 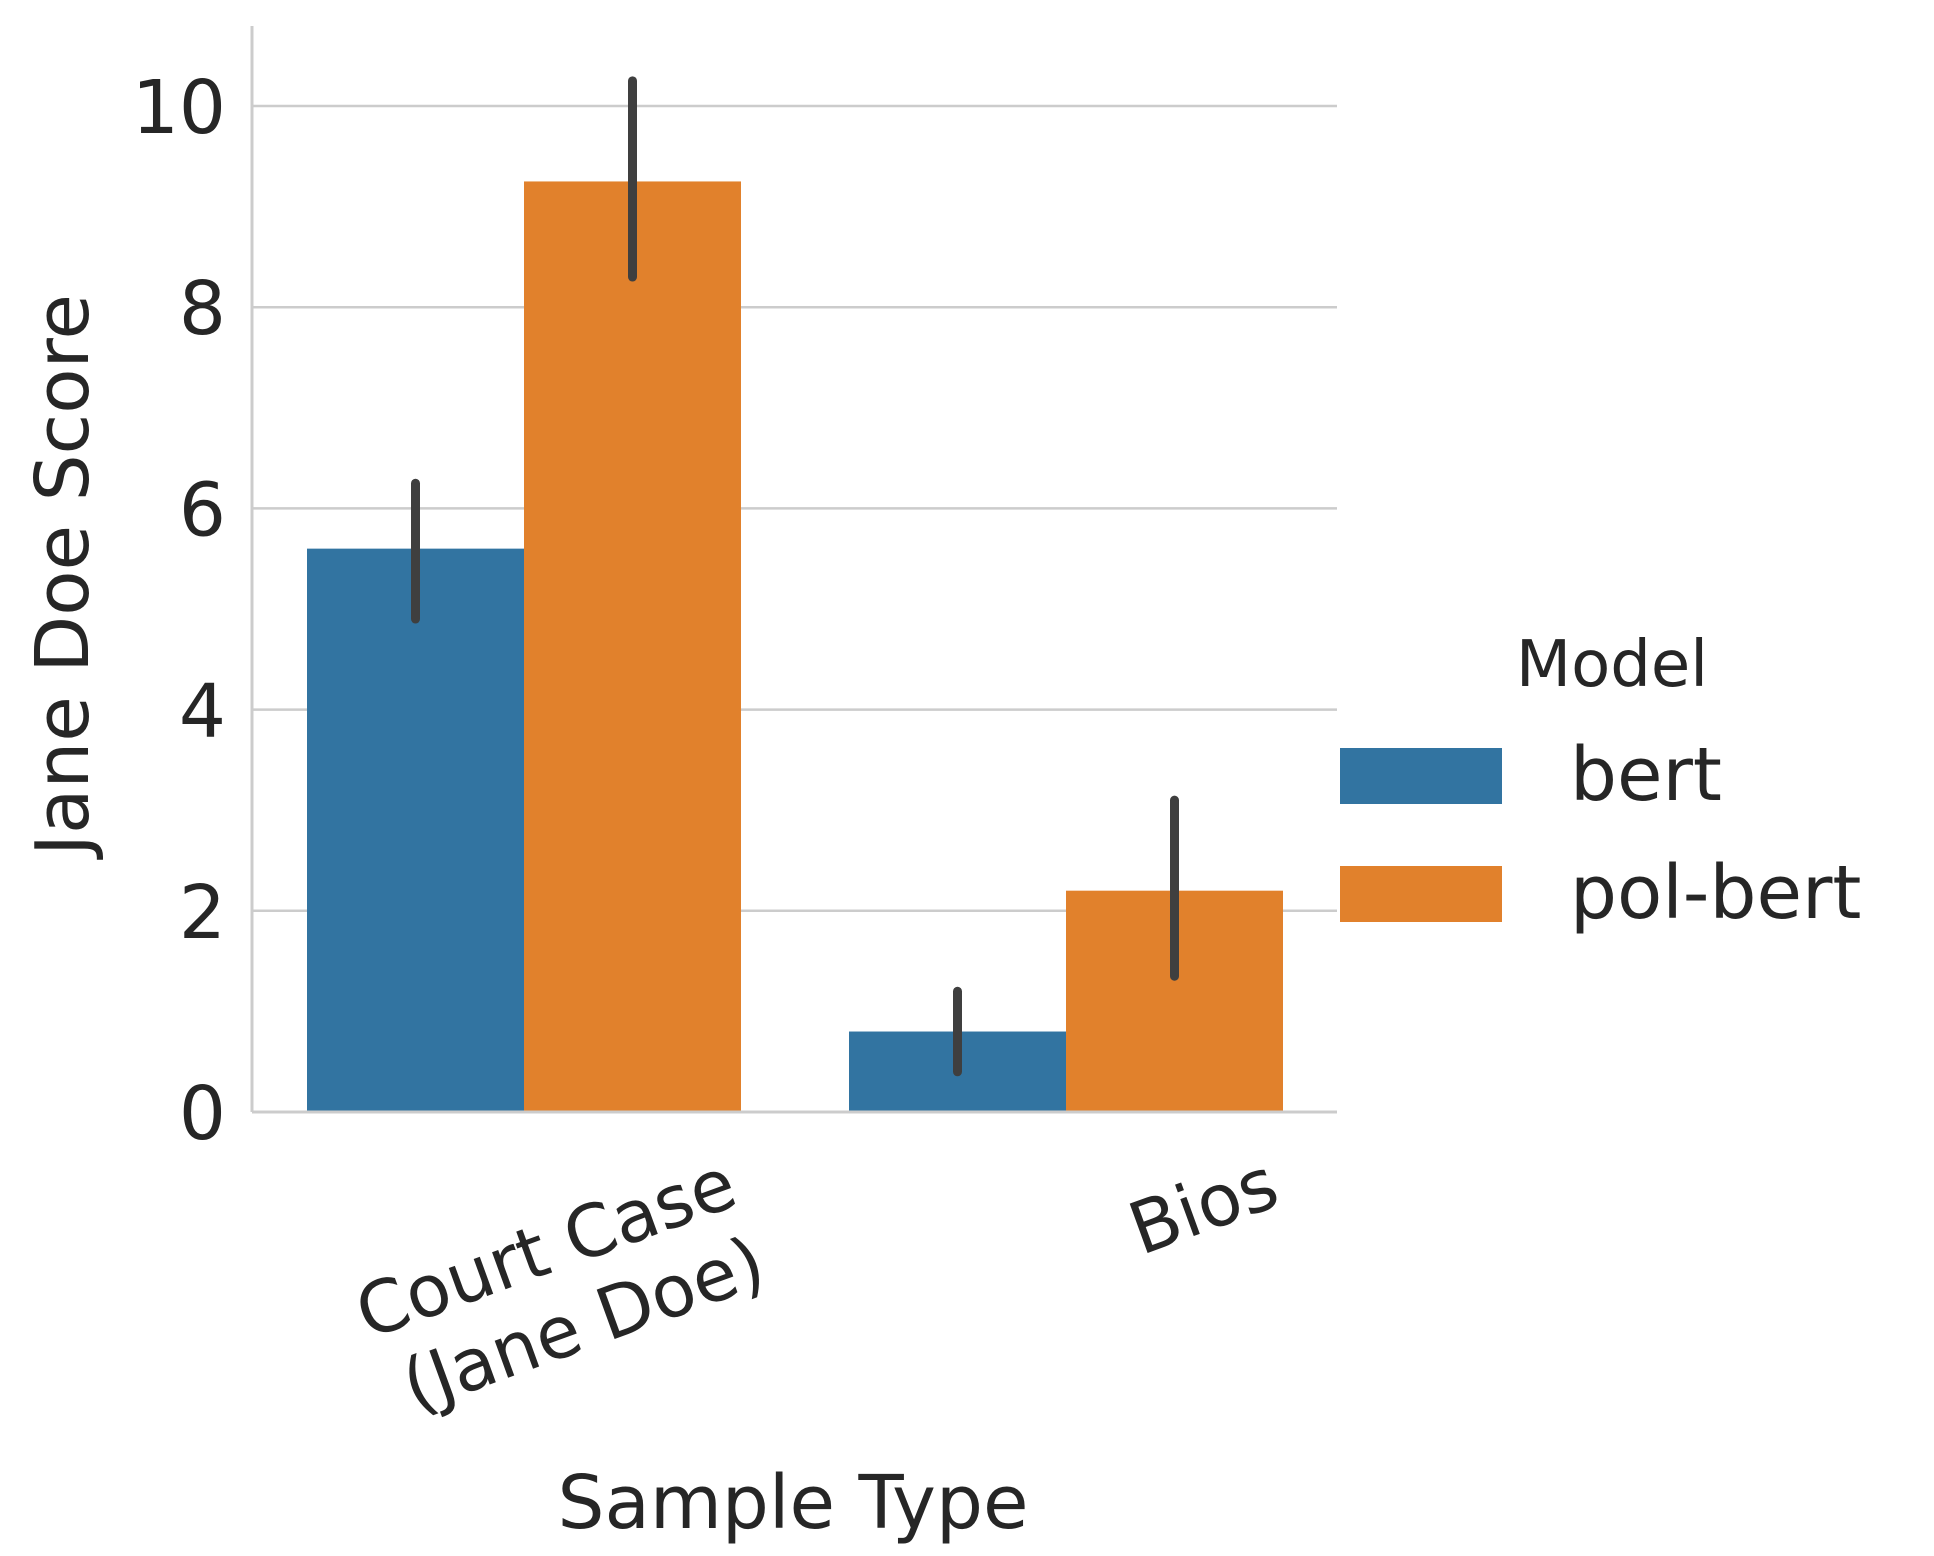 I want to click on x-tick-label-line: Bios, so click(x=1203, y=1206).